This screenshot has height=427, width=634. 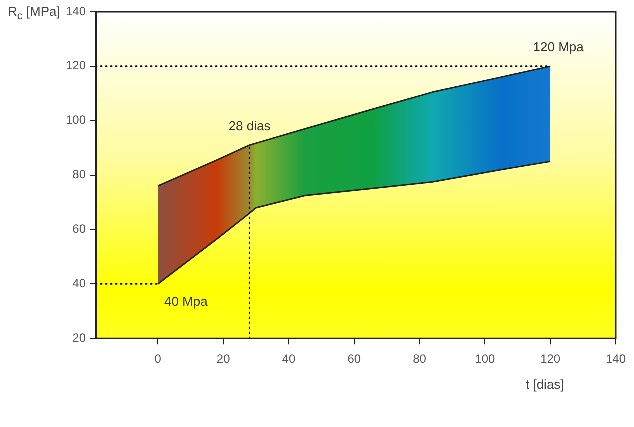 I want to click on x-axis-title: t [dias], so click(x=545, y=384).